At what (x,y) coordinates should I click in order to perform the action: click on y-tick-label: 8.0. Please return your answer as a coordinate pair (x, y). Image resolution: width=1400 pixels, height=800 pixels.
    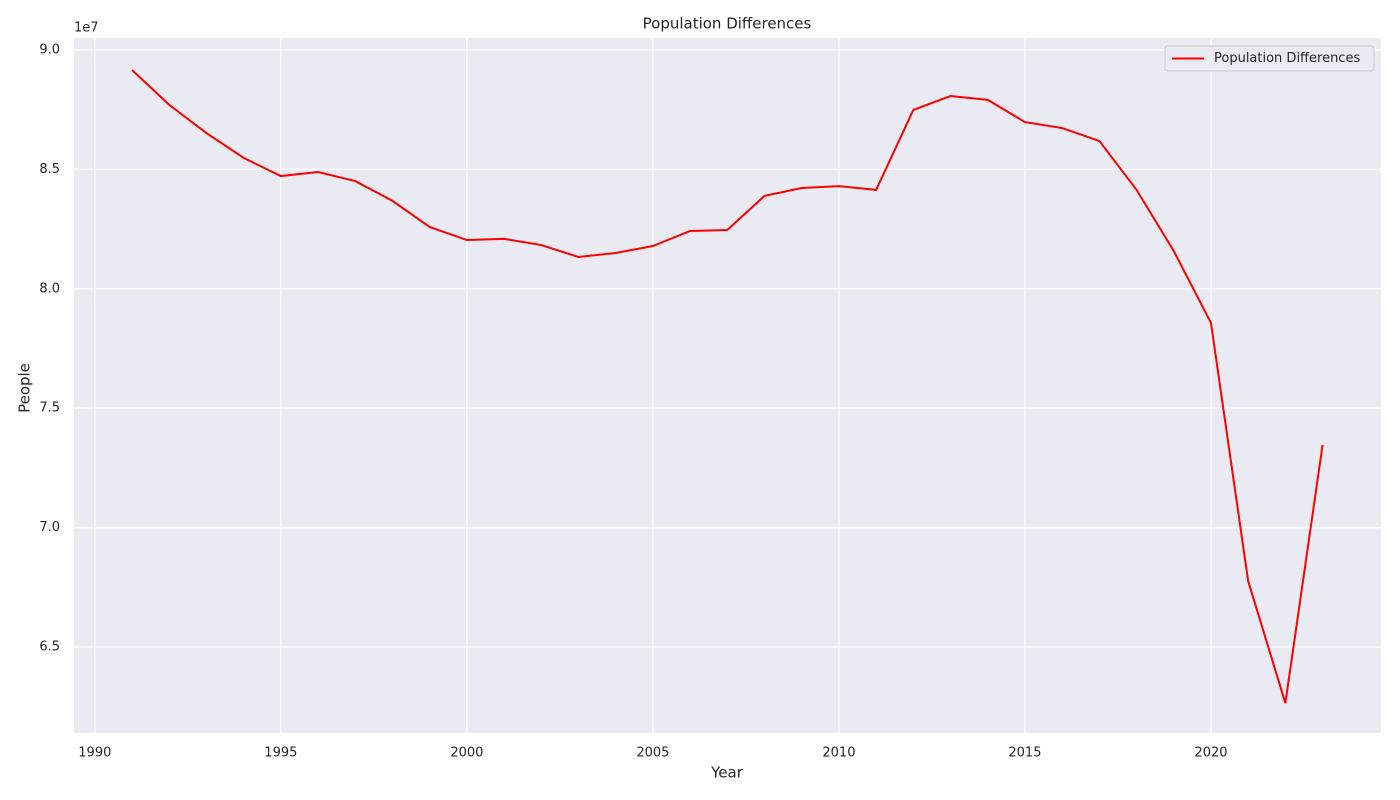
    Looking at the image, I should click on (49, 288).